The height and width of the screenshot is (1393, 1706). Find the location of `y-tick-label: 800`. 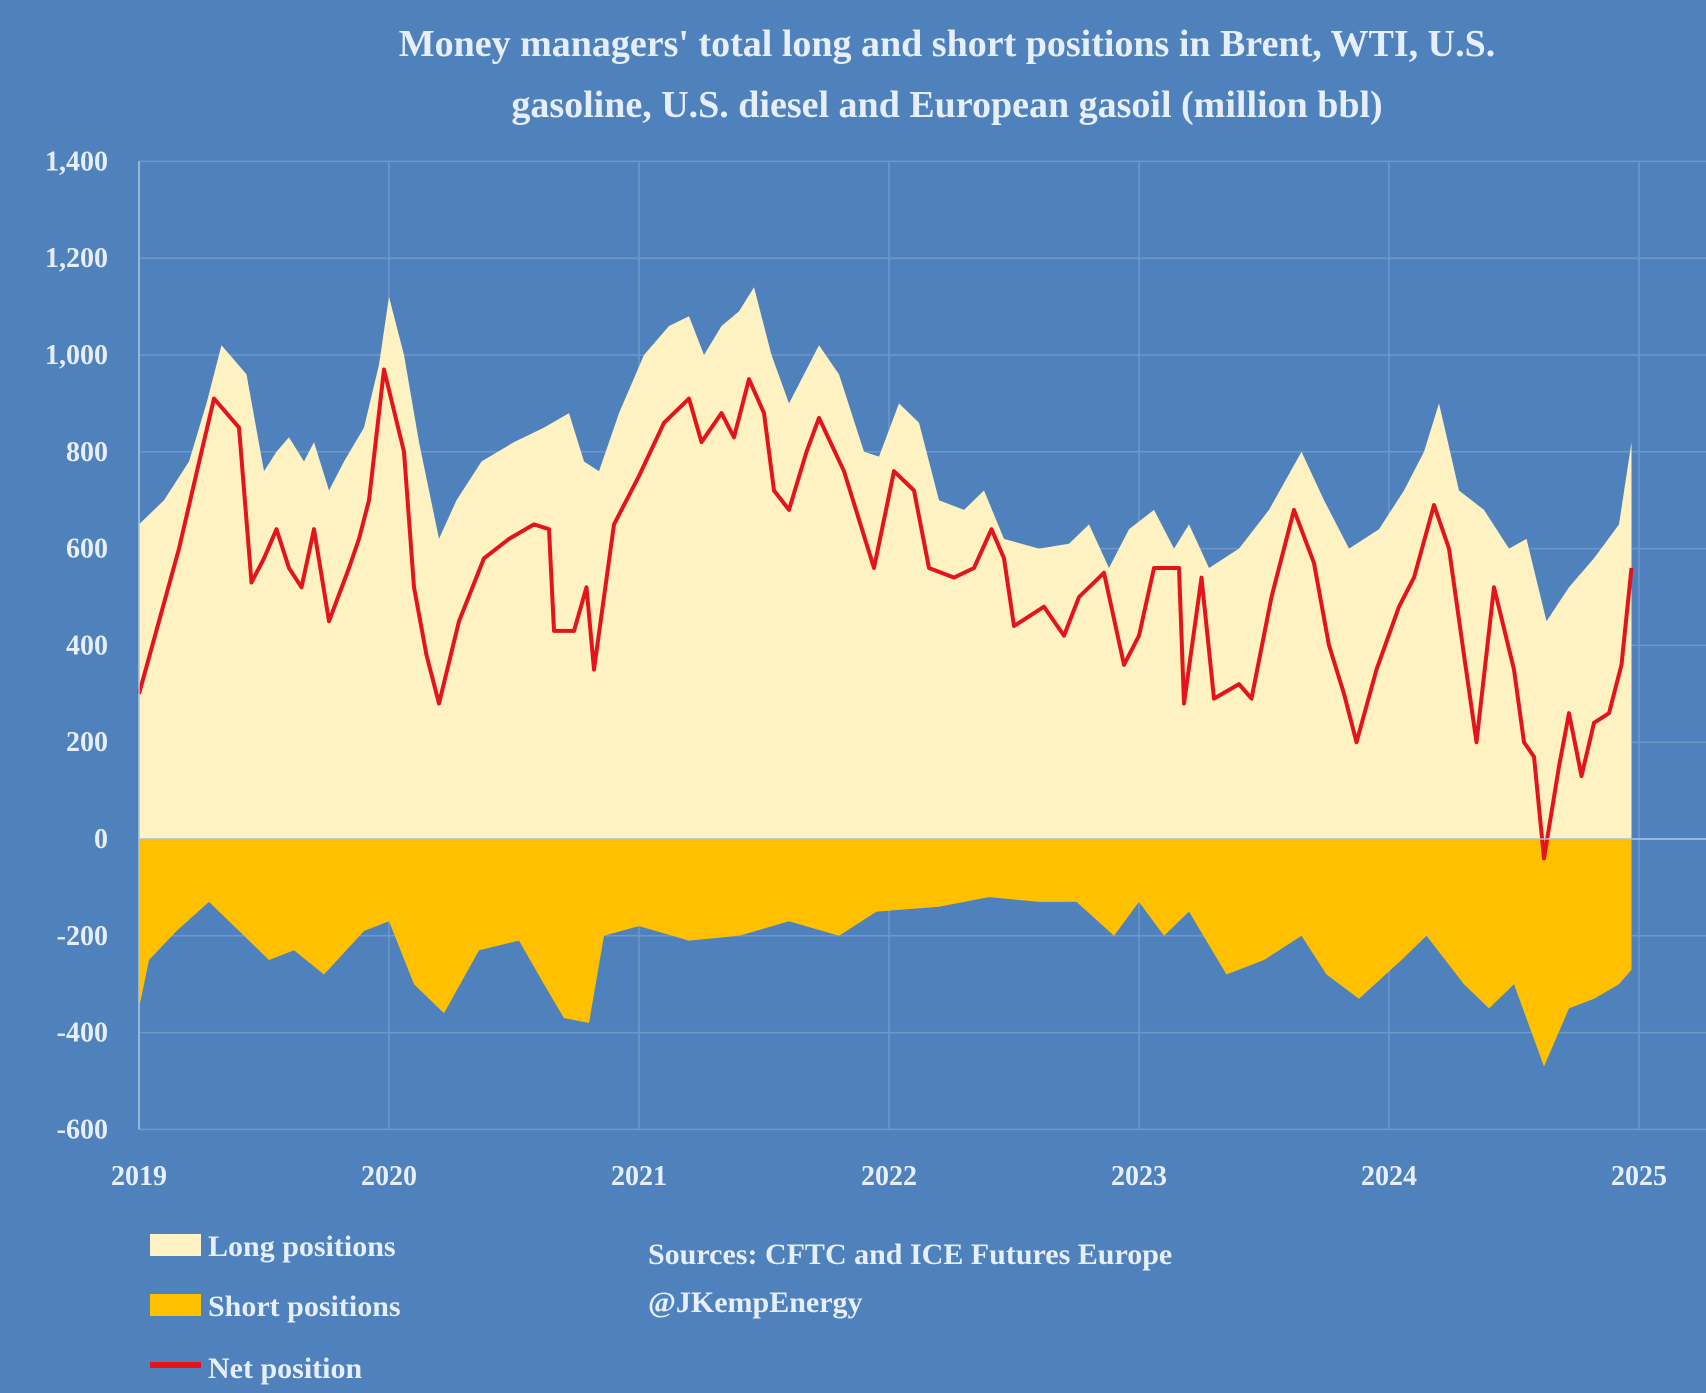

y-tick-label: 800 is located at coordinates (87, 452).